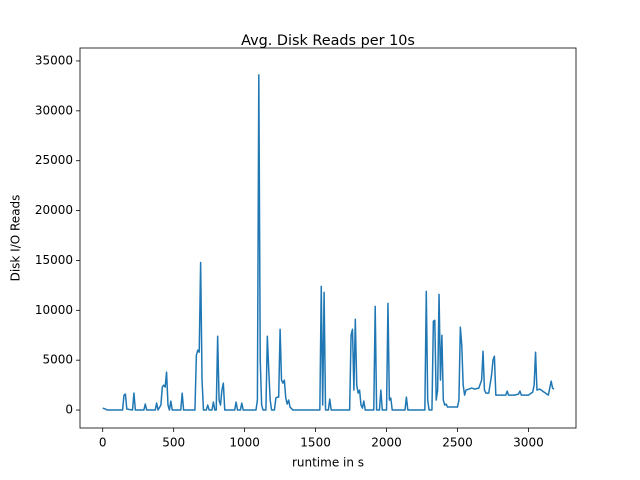 The height and width of the screenshot is (480, 640). What do you see at coordinates (54, 310) in the screenshot?
I see `y-tick-label: 10000` at bounding box center [54, 310].